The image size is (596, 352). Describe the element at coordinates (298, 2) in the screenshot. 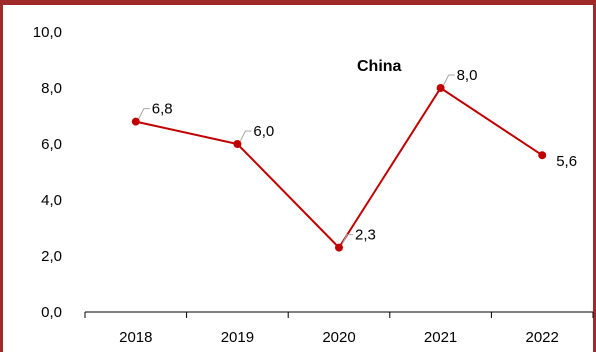

I see `frame-top-border` at that location.